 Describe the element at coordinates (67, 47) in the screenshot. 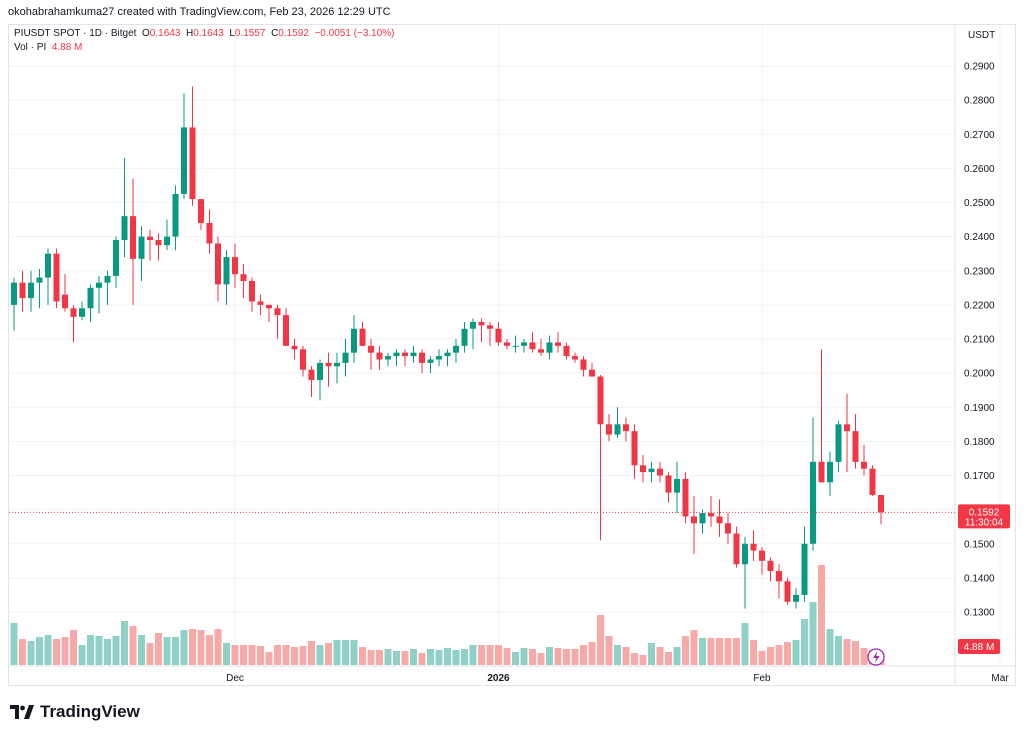

I see `volume-value: 4.88 M` at that location.